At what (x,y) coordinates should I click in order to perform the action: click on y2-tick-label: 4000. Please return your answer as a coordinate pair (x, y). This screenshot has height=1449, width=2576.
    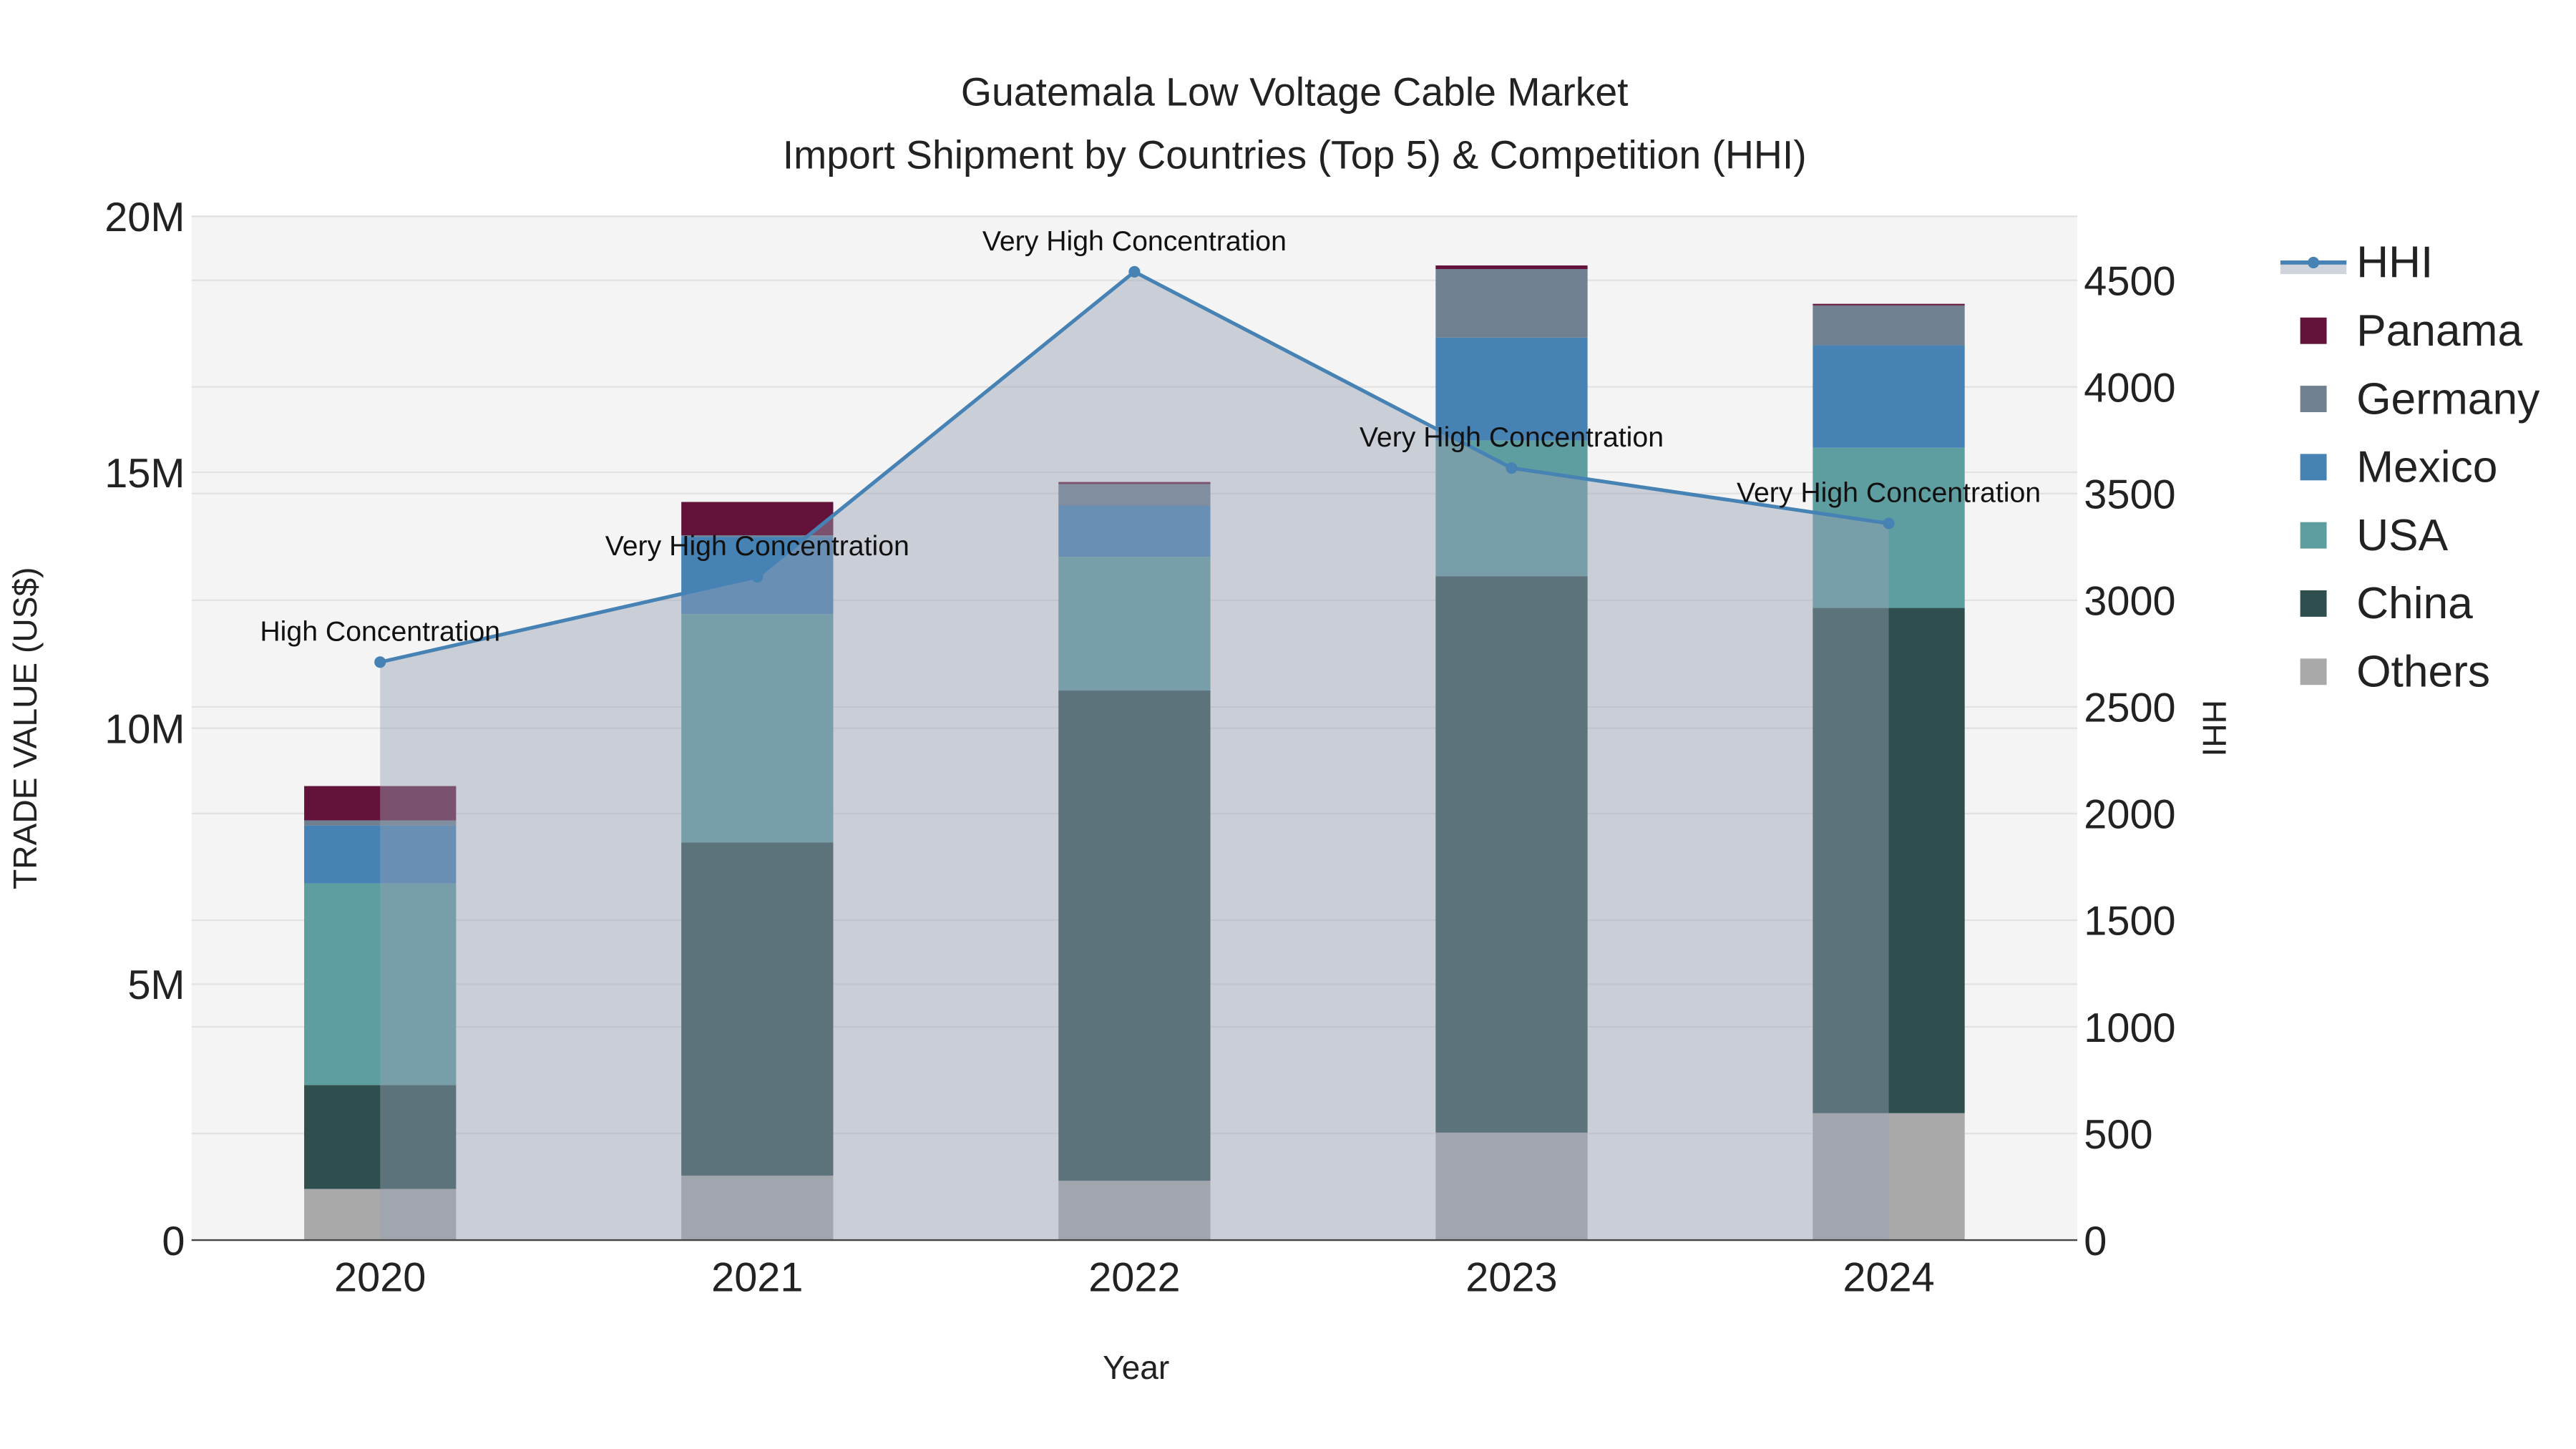
    Looking at the image, I should click on (2129, 389).